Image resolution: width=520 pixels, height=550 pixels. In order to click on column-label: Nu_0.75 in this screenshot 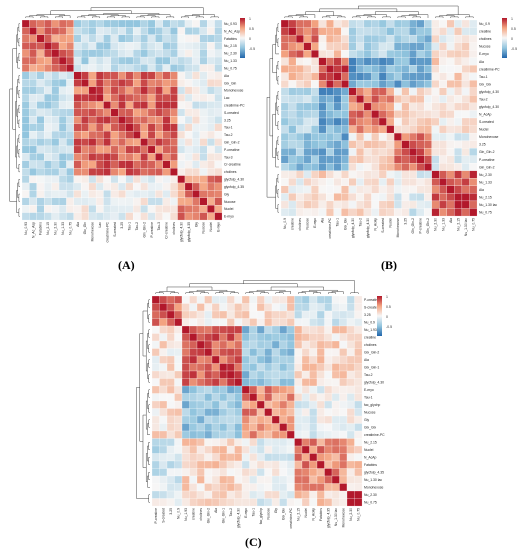, I will do `click(473, 224)`.